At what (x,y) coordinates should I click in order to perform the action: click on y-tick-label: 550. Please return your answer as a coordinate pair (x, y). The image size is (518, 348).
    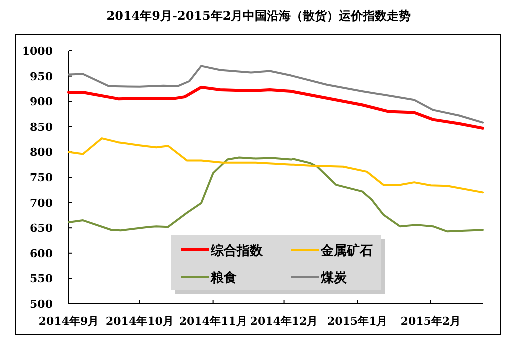
    Looking at the image, I should click on (42, 279).